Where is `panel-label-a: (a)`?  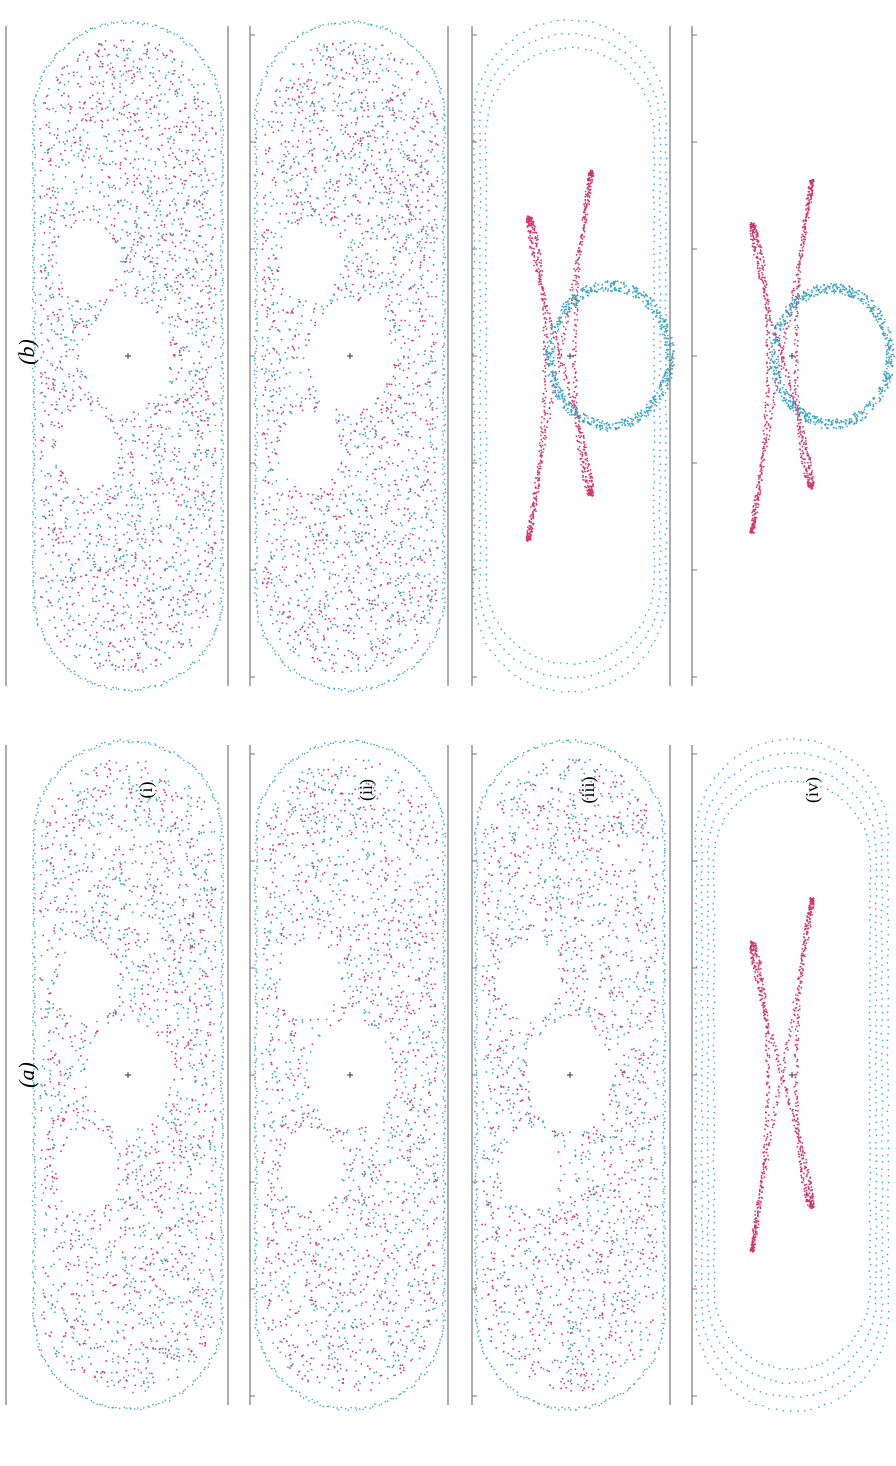 panel-label-a: (a) is located at coordinates (26, 1075).